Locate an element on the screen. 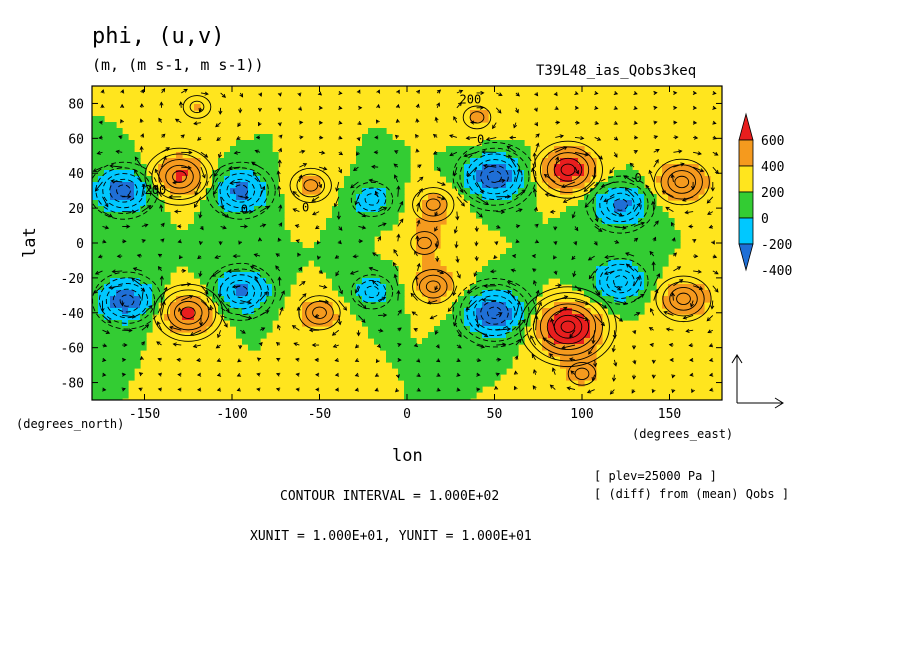 Image resolution: width=904 pixels, height=654 pixels. contour-line is located at coordinates (620, 281).